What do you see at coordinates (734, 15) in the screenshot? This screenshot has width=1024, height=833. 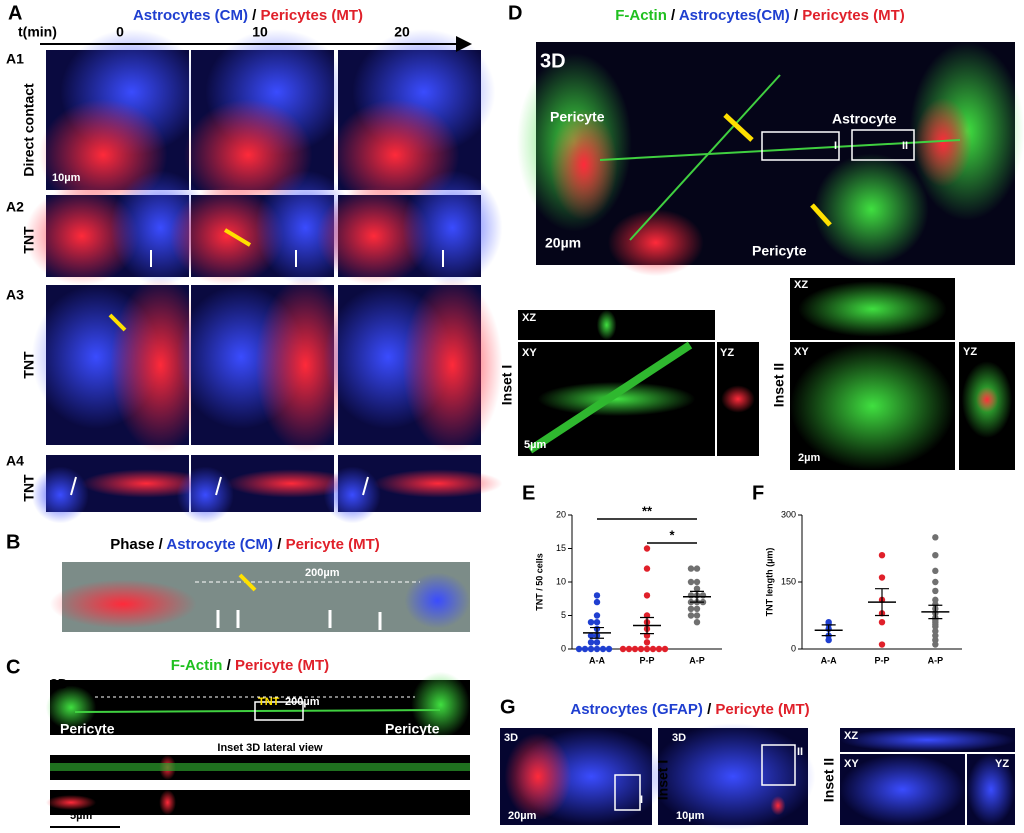 I see `title-part: Astrocytes(CM)` at bounding box center [734, 15].